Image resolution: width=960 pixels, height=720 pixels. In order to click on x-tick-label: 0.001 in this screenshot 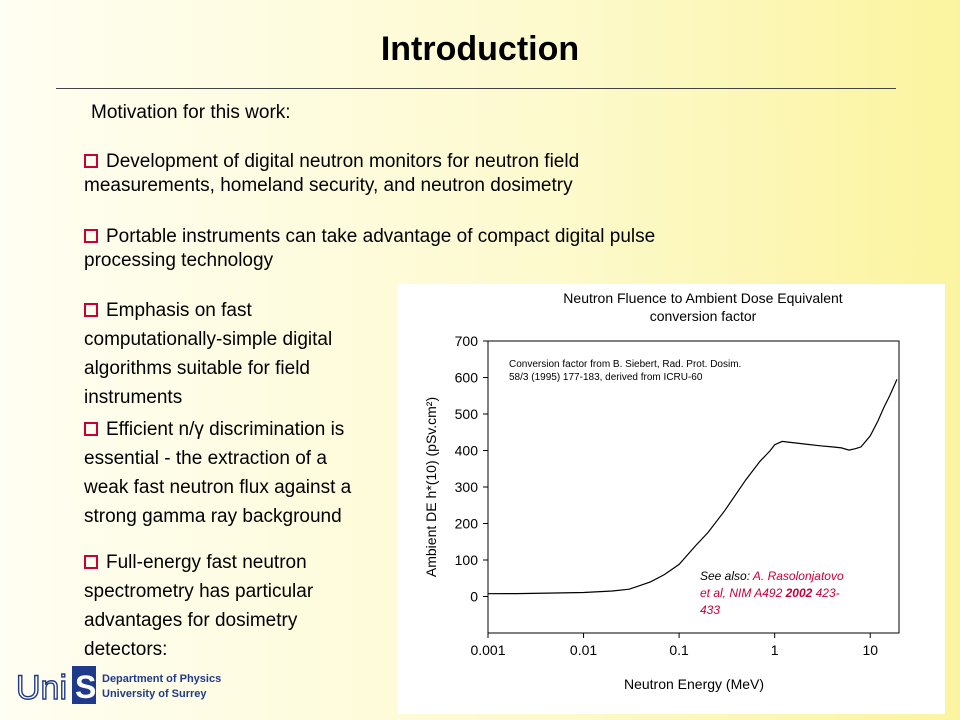, I will do `click(487, 650)`.